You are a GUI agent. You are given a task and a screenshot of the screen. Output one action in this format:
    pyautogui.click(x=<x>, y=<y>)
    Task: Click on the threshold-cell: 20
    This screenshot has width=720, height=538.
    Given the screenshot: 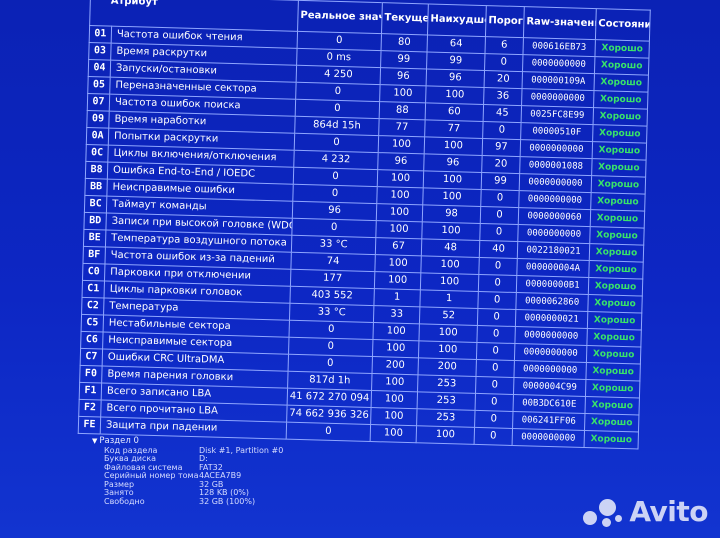 What is the action you would take?
    pyautogui.click(x=501, y=164)
    